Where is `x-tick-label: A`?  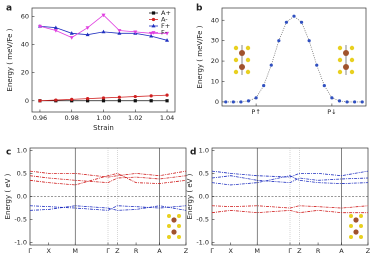
x-tick-label: A is located at coordinates (341, 251).